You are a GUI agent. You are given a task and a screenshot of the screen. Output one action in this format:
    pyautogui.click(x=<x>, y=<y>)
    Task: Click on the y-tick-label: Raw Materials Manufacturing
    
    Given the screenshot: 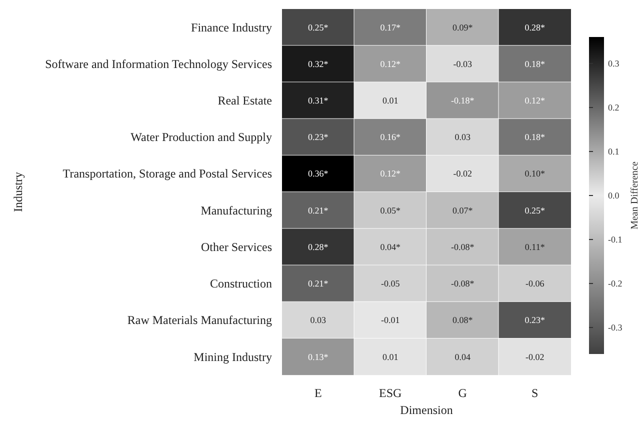 What is the action you would take?
    pyautogui.click(x=199, y=320)
    